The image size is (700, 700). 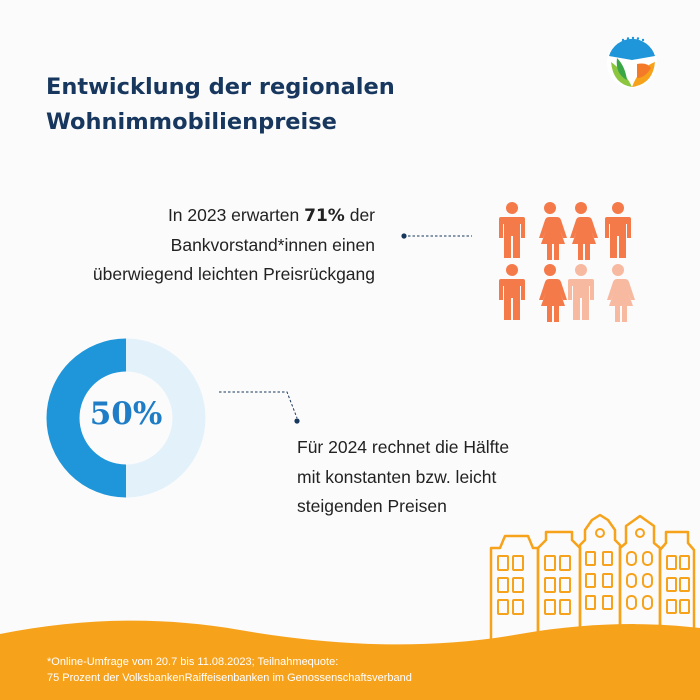 What do you see at coordinates (553, 231) in the screenshot?
I see `person-icon-2-female` at bounding box center [553, 231].